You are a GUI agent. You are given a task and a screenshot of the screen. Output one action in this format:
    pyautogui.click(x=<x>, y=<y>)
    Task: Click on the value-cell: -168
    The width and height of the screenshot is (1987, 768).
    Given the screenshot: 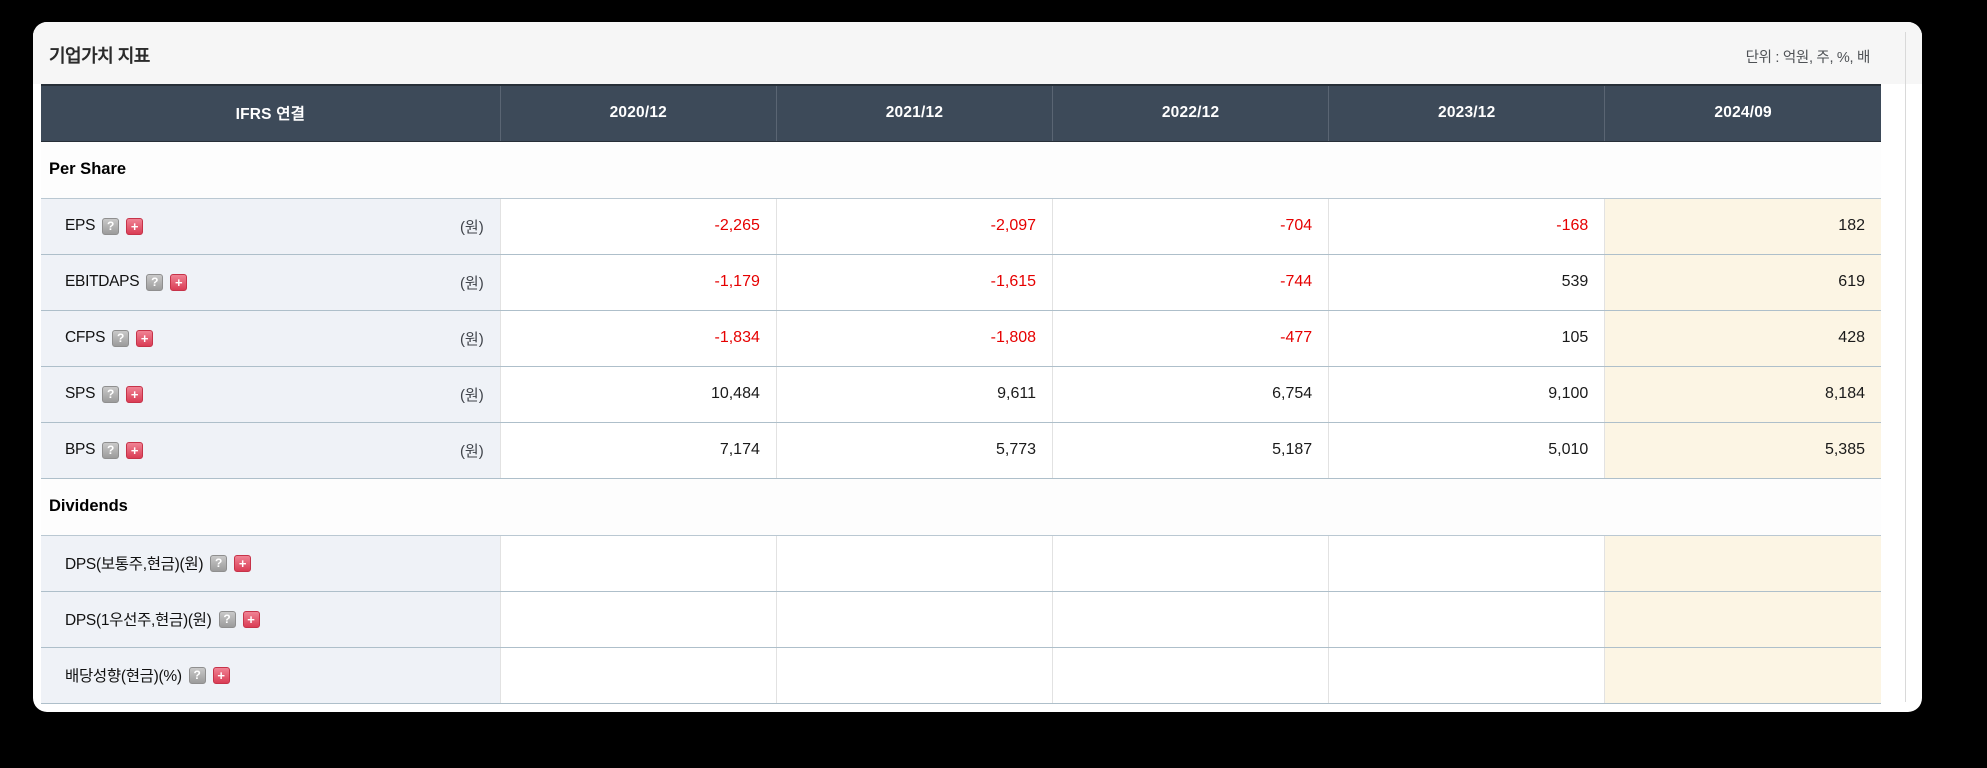 What is the action you would take?
    pyautogui.click(x=1466, y=226)
    